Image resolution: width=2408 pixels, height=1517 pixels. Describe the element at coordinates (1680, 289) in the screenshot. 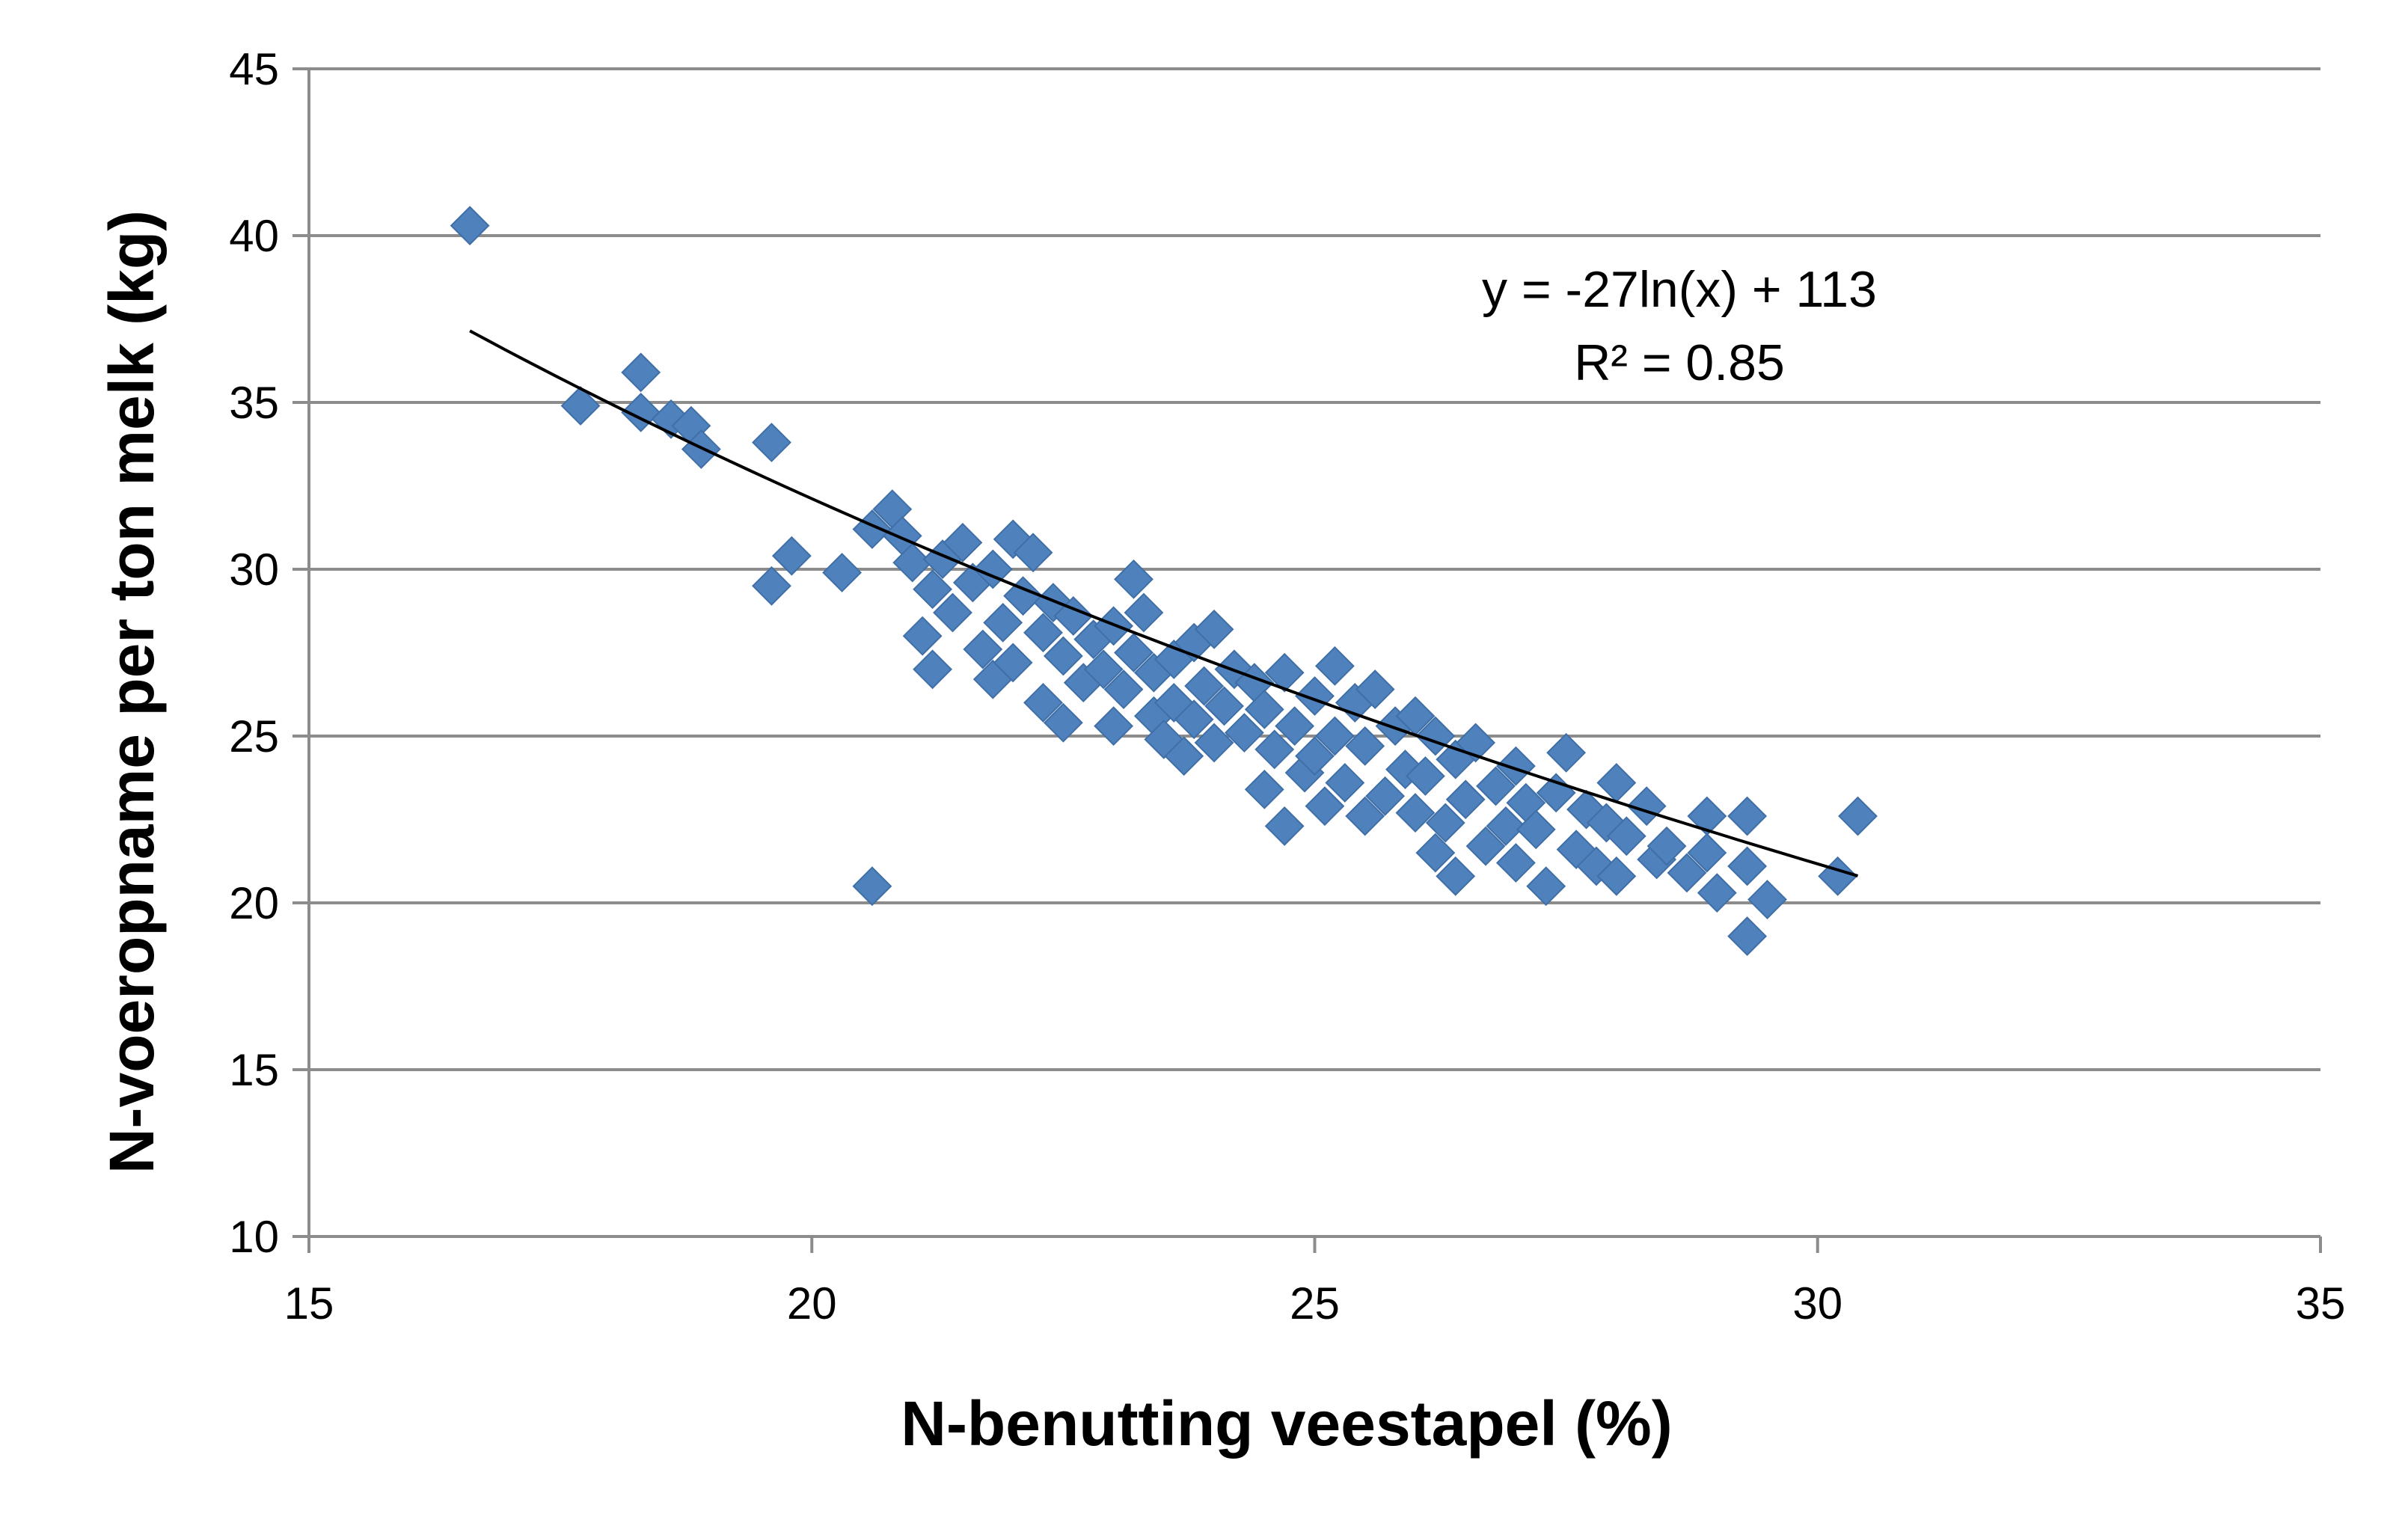

I see `trendline-equation: y = -27ln(x) + 113` at that location.